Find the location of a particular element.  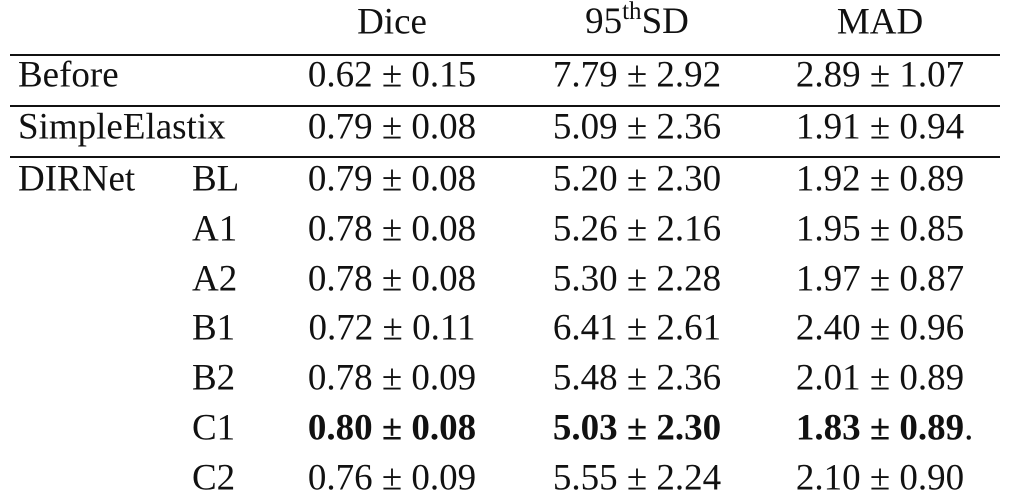

cell: 2.89 ± 1.07 is located at coordinates (880, 74).